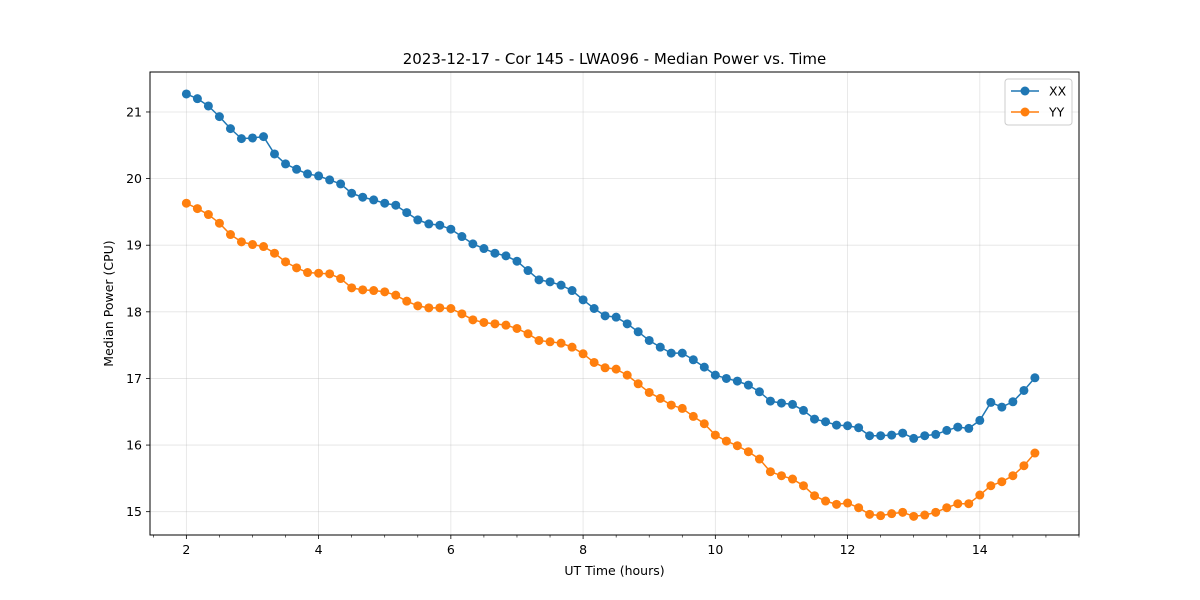 The width and height of the screenshot is (1200, 600). What do you see at coordinates (134, 111) in the screenshot?
I see `y-tick-label: 21` at bounding box center [134, 111].